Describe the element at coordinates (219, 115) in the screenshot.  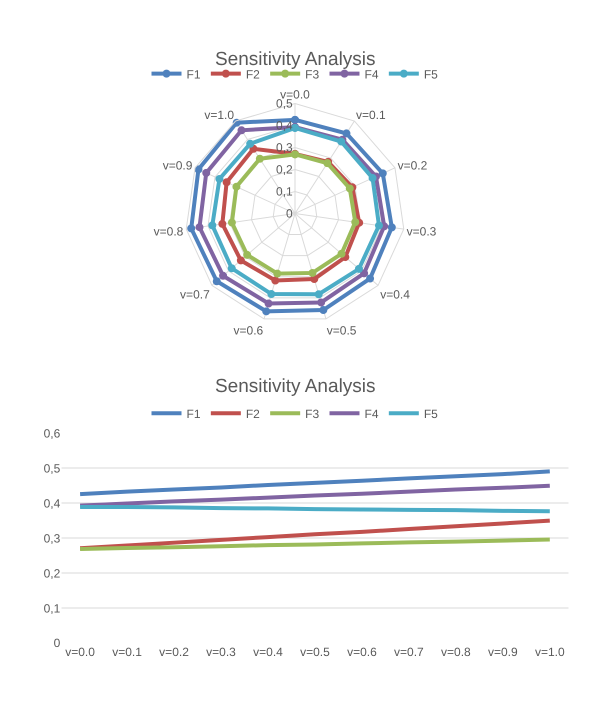
I see `spoke-label: v=1.0` at that location.